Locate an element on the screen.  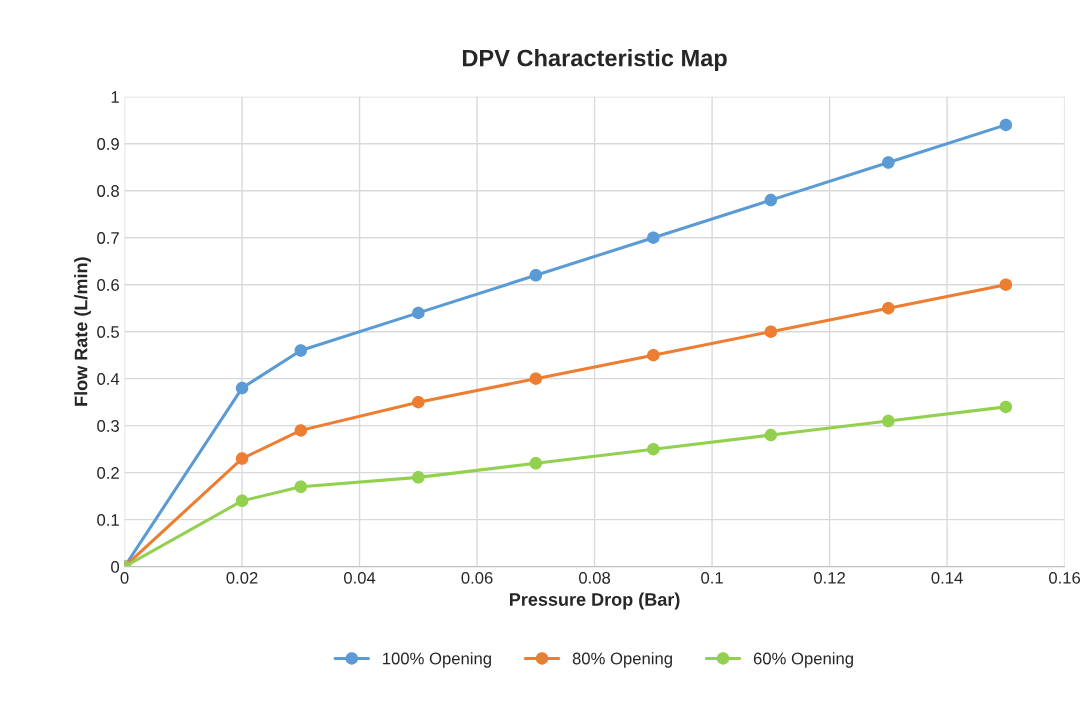
legend-label: 80% Opening is located at coordinates (622, 660).